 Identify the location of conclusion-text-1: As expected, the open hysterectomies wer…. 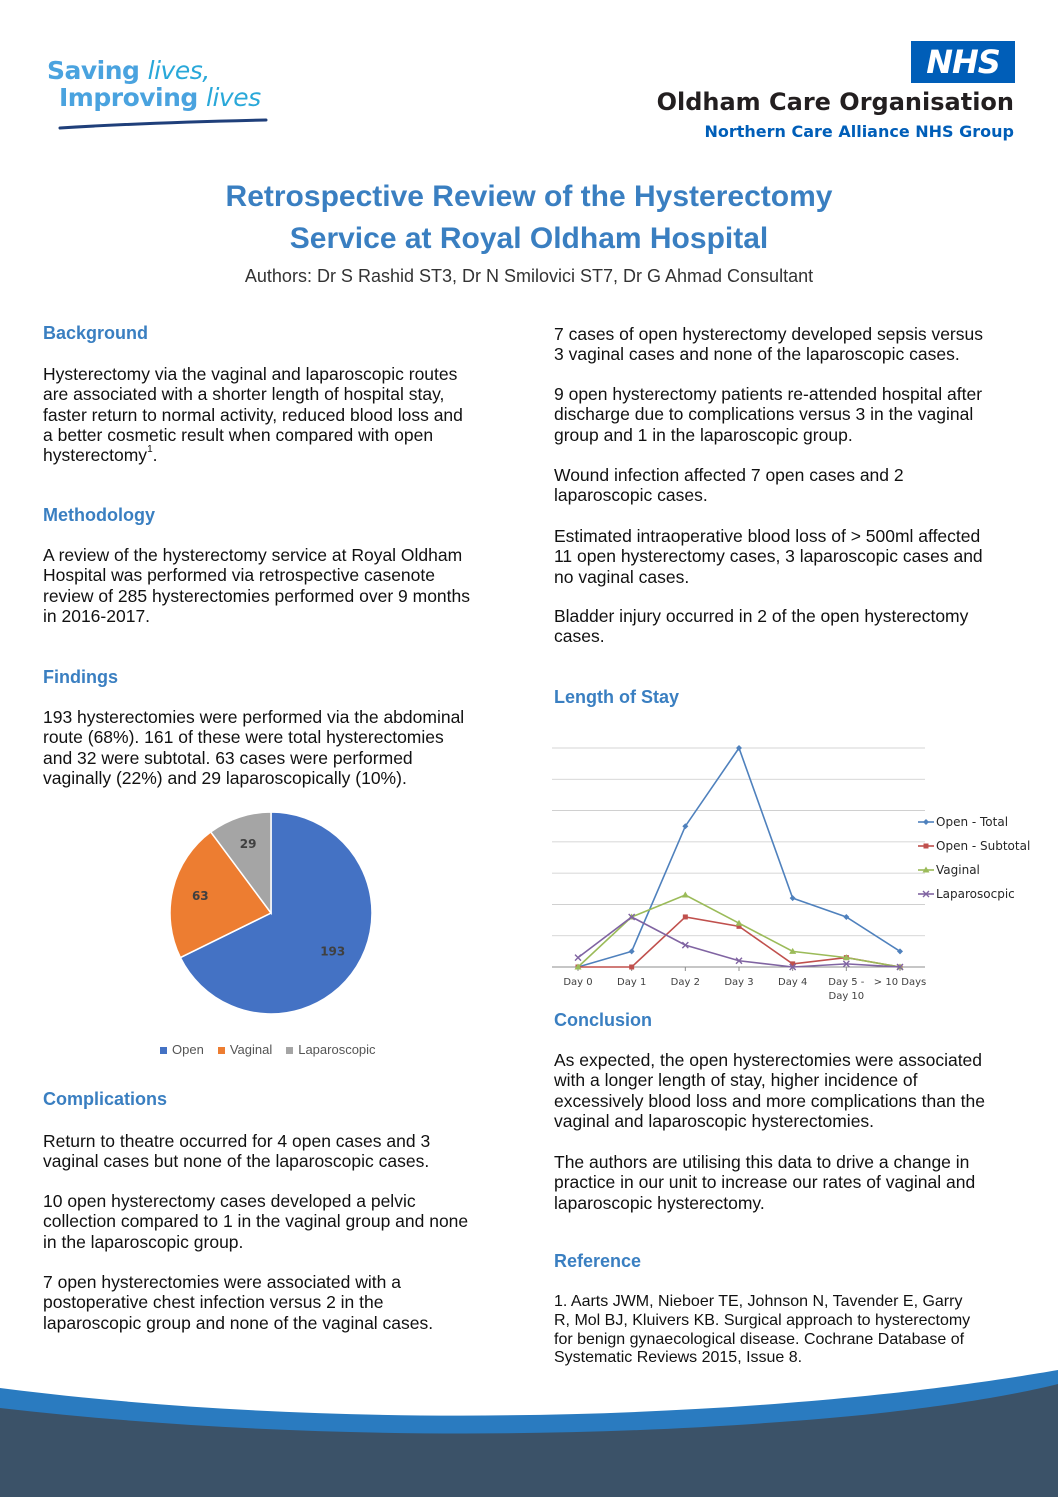
(769, 1090).